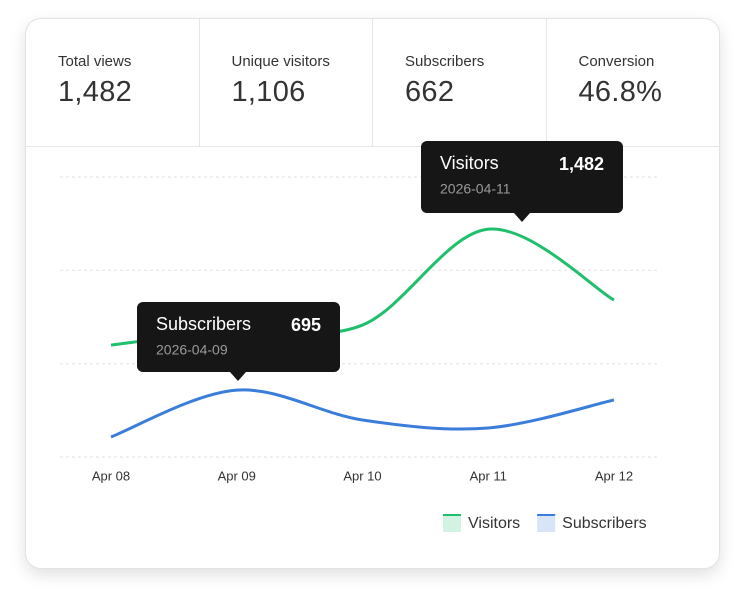 The image size is (744, 602). I want to click on stat: Subscribers 662, so click(460, 82).